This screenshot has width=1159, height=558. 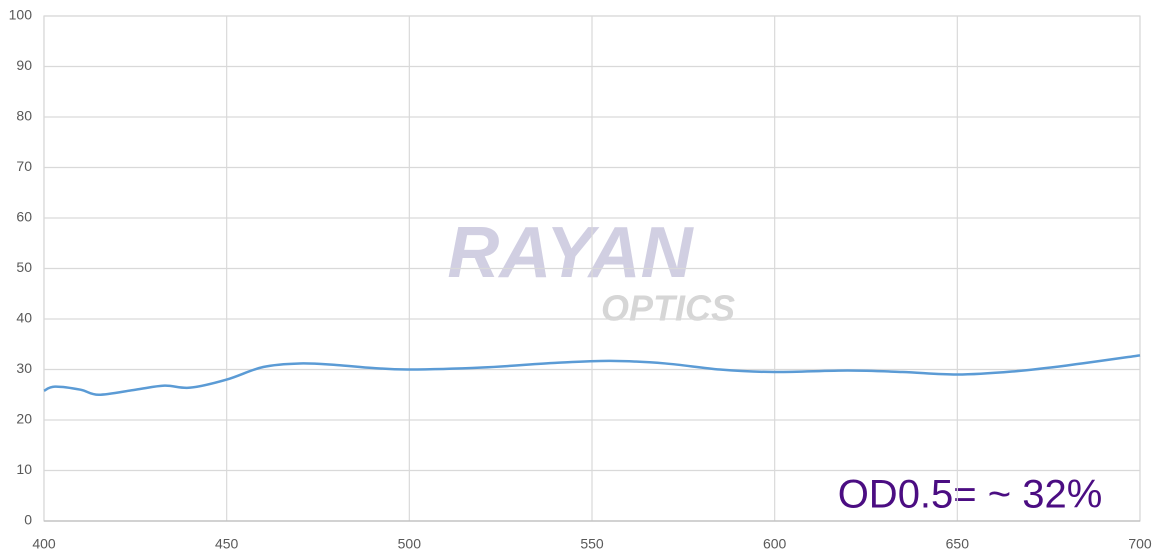 I want to click on watermark-main: RAYAN, so click(x=570, y=253).